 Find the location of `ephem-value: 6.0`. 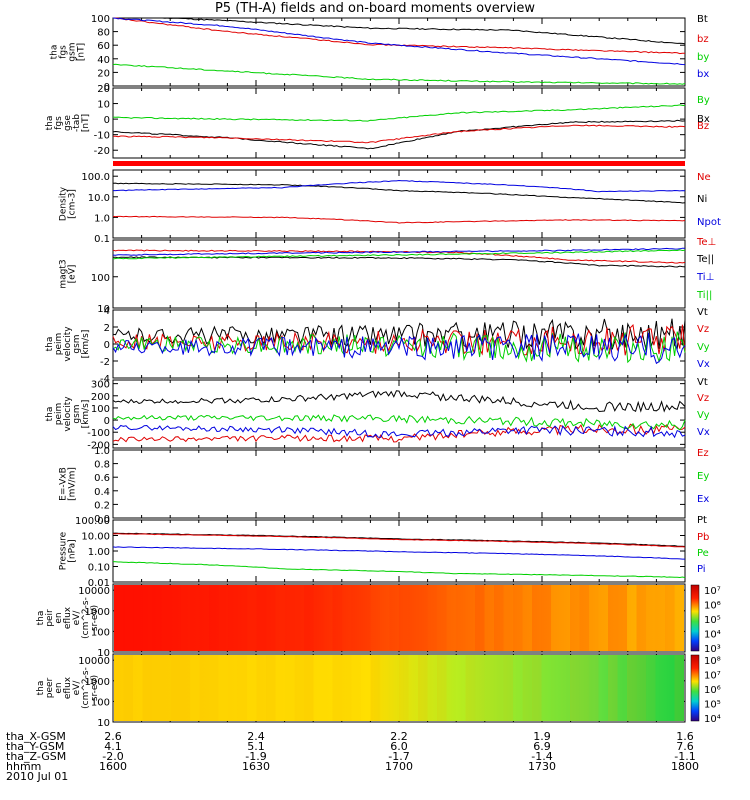

ephem-value: 6.0 is located at coordinates (399, 746).